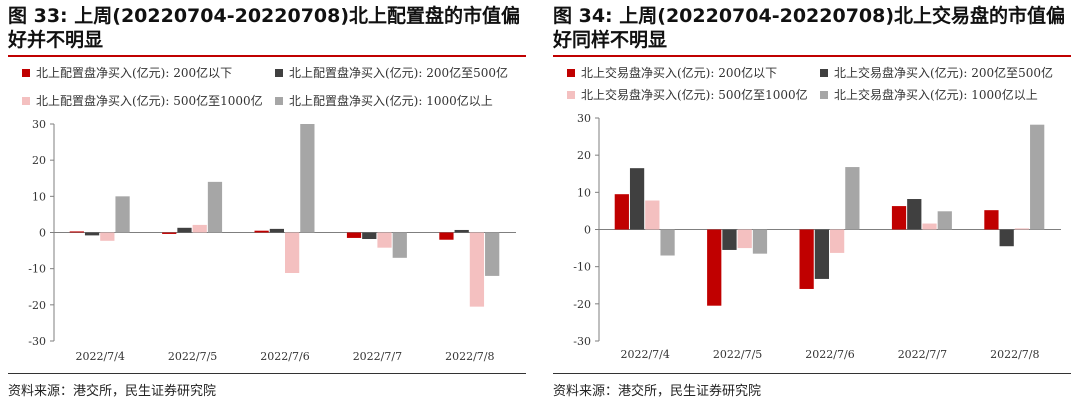  I want to click on legend-item: 北上配置盘净买入(亿元): 500亿至1000亿, so click(142, 101).